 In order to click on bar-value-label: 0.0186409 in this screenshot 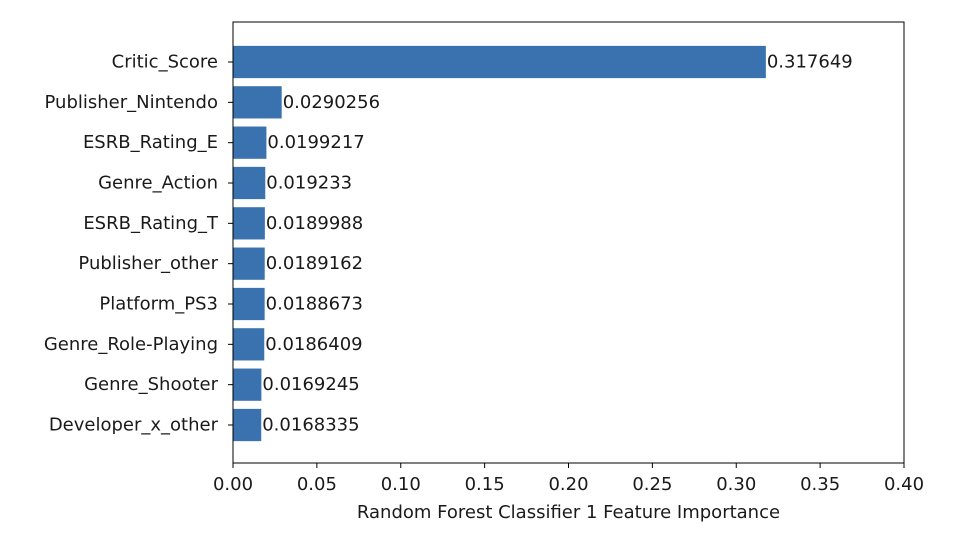, I will do `click(313, 344)`.